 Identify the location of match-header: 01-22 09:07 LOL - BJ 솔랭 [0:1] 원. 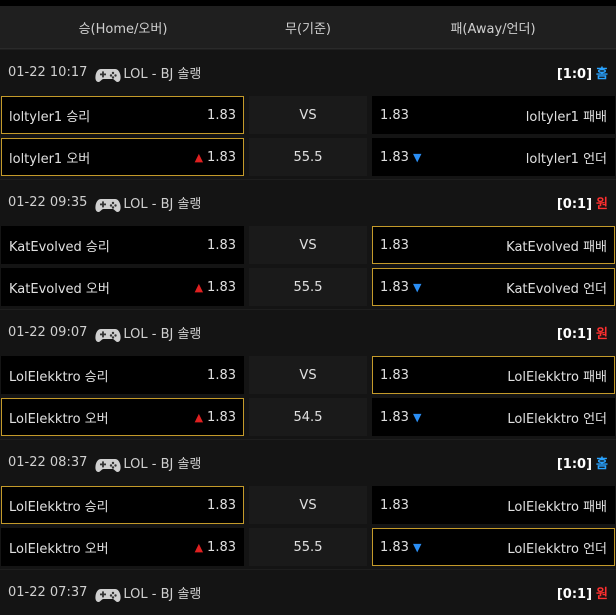
(308, 332).